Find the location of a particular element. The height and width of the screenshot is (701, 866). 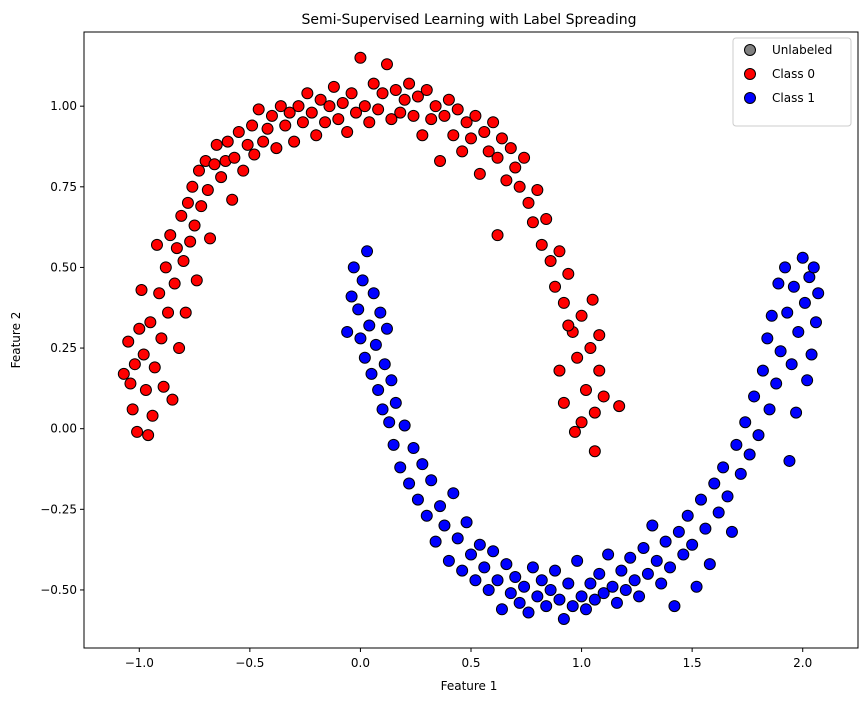

legend-box is located at coordinates (792, 82).